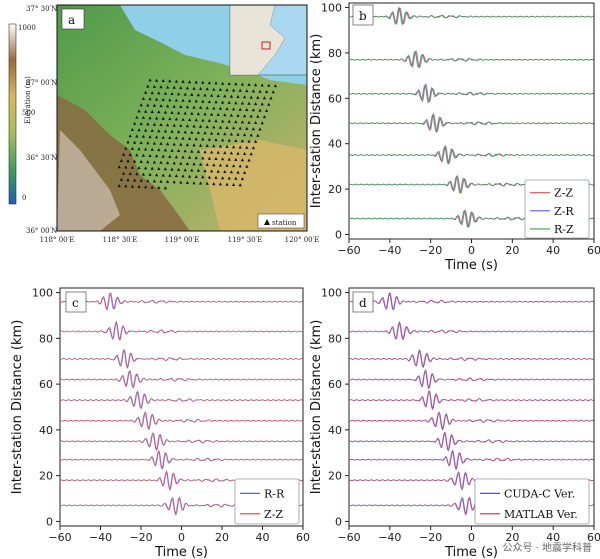 Image resolution: width=600 pixels, height=559 pixels. What do you see at coordinates (41, 83) in the screenshot?
I see `lat-label-37-00: 37° 00′N` at bounding box center [41, 83].